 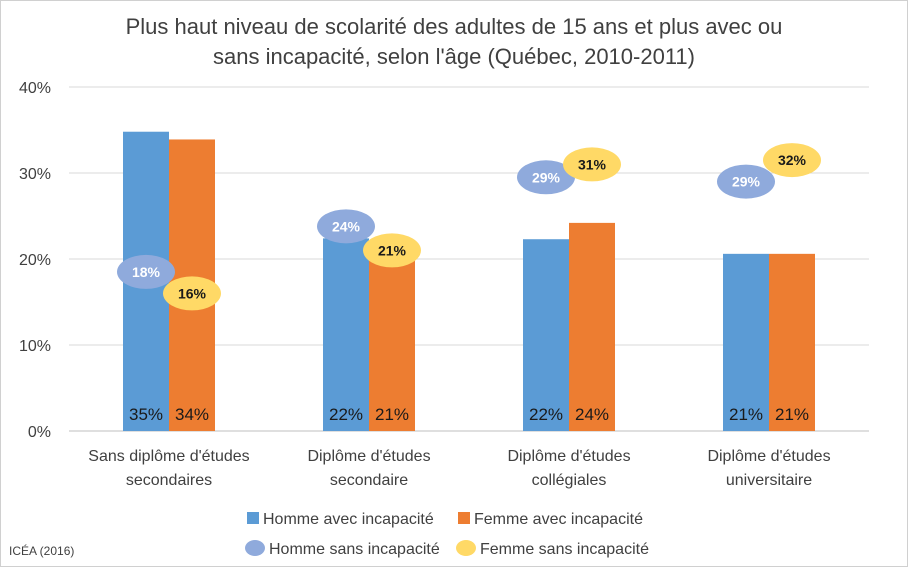 What do you see at coordinates (354, 549) in the screenshot?
I see `legend-label: Homme sans incapacité` at bounding box center [354, 549].